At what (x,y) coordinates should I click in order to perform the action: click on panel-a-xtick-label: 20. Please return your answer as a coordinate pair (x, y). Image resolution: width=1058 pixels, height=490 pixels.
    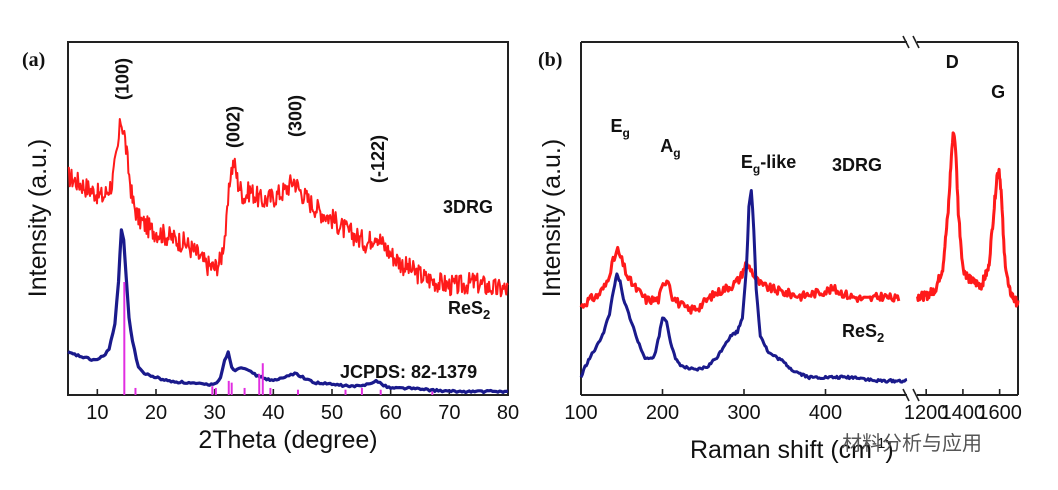
    Looking at the image, I should click on (156, 413).